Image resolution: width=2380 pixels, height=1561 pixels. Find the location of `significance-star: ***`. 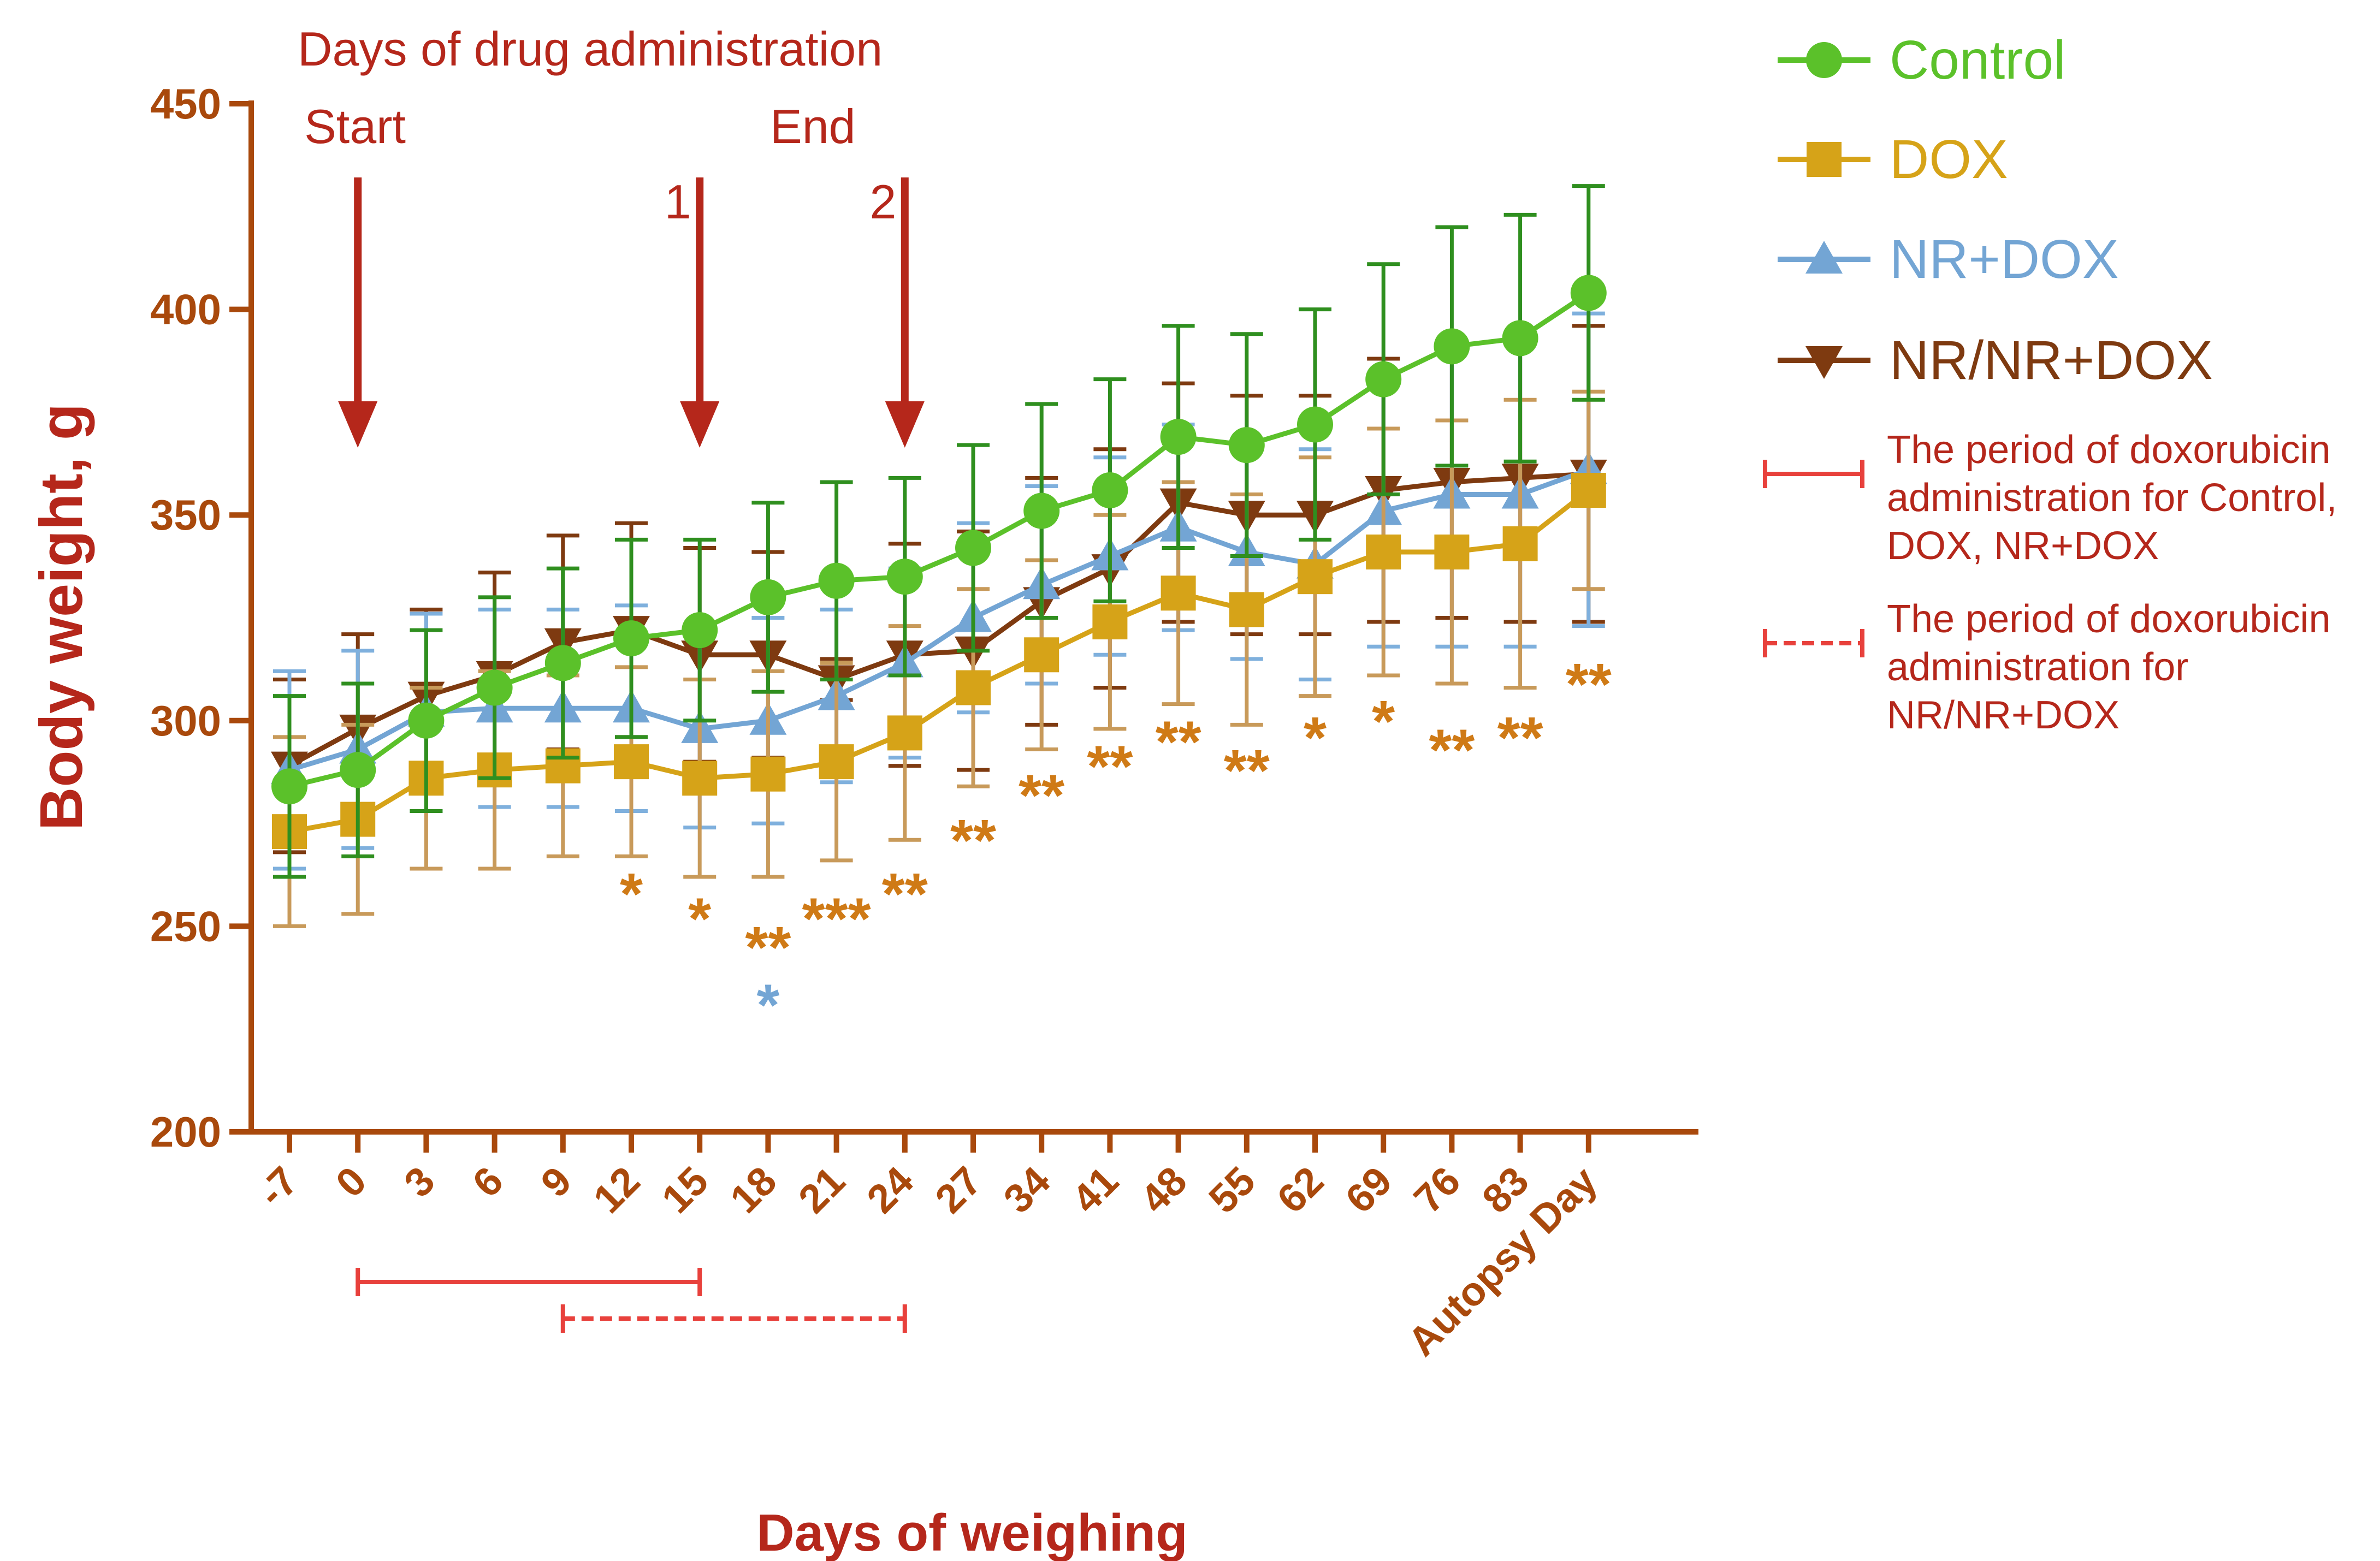

significance-star: *** is located at coordinates (837, 918).